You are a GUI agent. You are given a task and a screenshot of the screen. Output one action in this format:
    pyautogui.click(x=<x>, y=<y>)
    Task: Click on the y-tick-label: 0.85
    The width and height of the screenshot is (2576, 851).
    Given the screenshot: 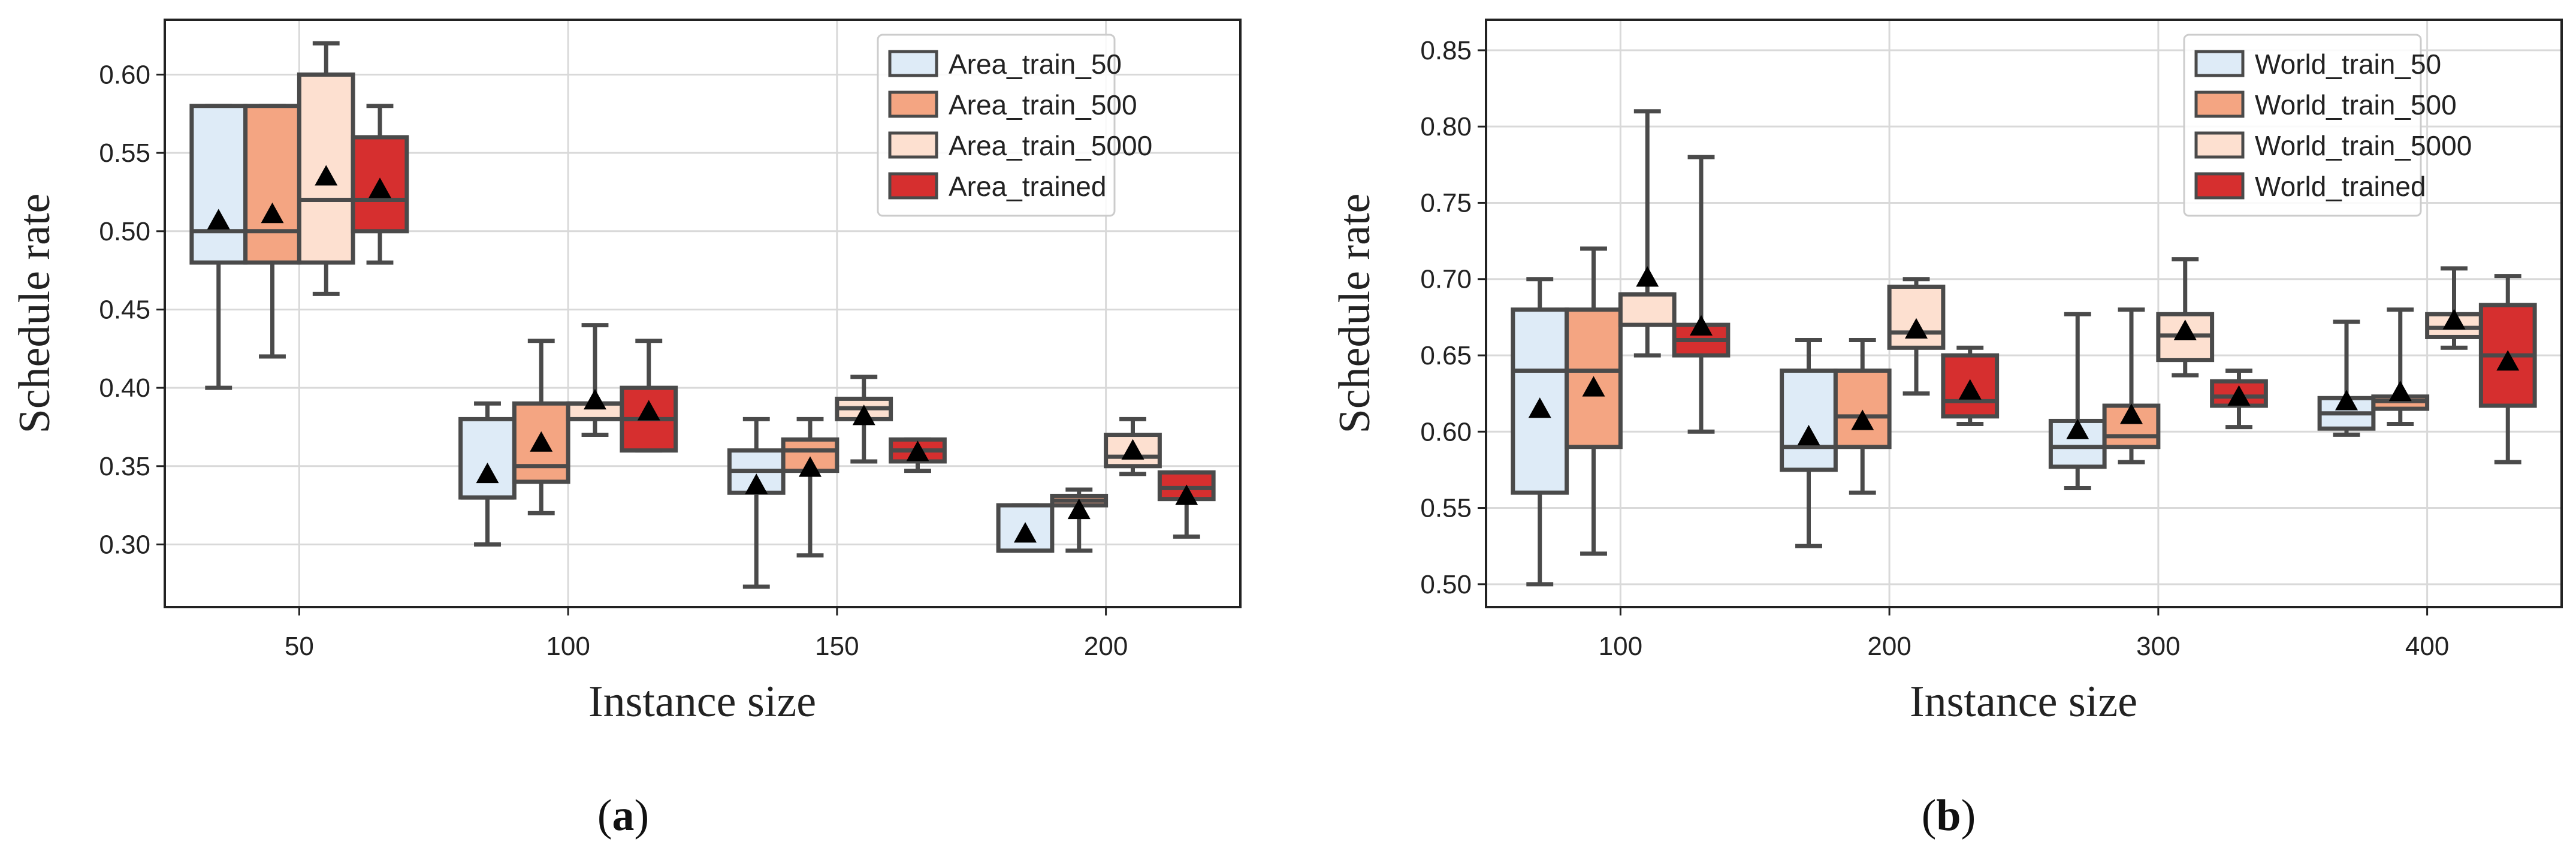 What is the action you would take?
    pyautogui.click(x=1446, y=50)
    